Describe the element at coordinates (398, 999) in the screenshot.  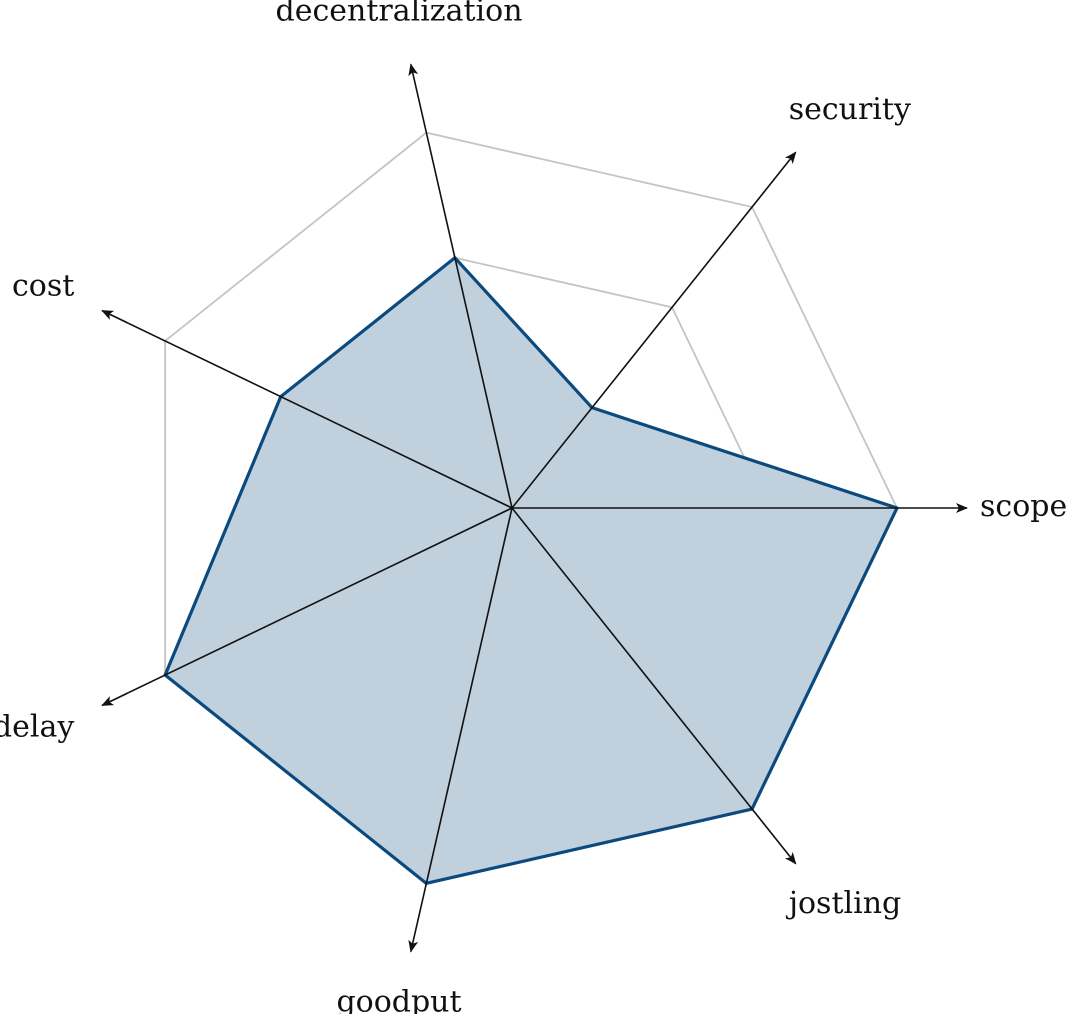
I see `axis-label-goodput: goodput` at that location.